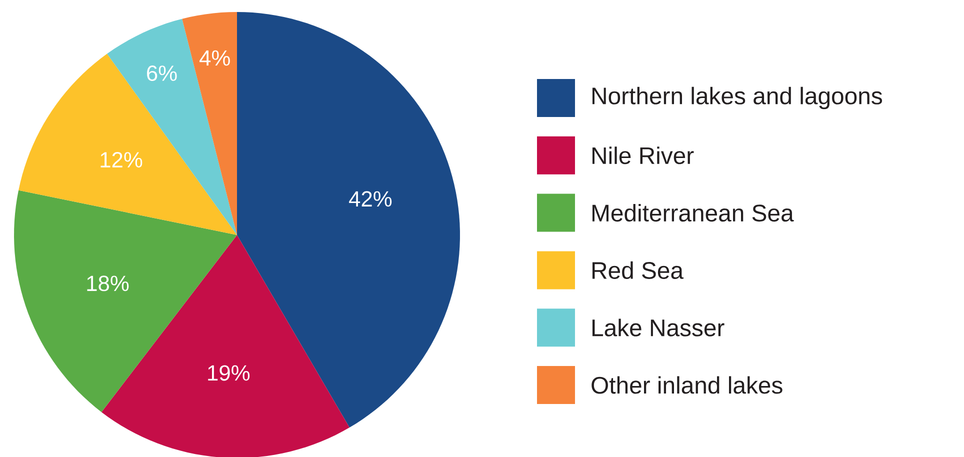  What do you see at coordinates (229, 373) in the screenshot?
I see `data-label: 19%` at bounding box center [229, 373].